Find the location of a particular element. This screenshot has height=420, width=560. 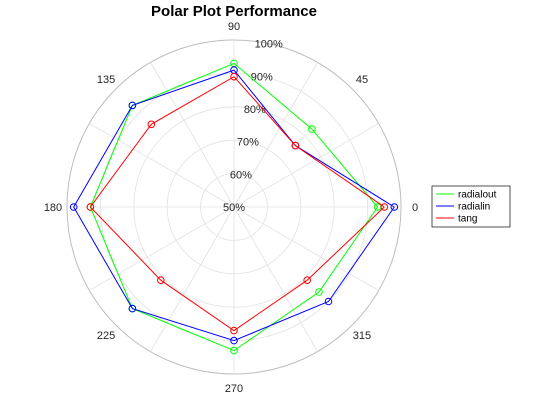

radial-tick-label-70: 70% is located at coordinates (248, 143).